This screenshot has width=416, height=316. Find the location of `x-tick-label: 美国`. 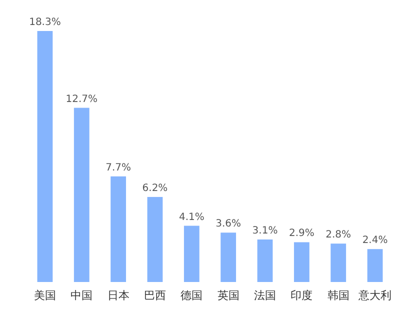

x-tick-label: 美国 is located at coordinates (45, 295).